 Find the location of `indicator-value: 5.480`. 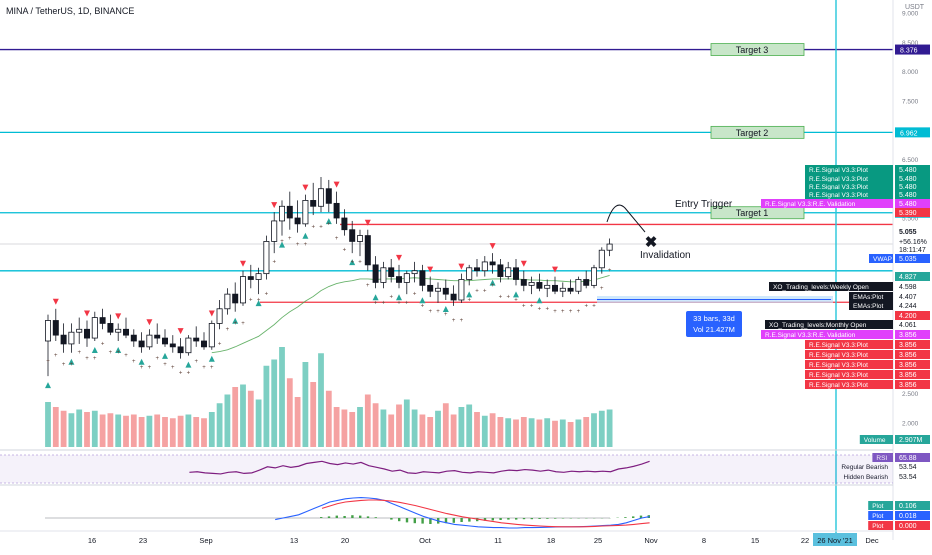

indicator-value: 5.480 is located at coordinates (908, 170).